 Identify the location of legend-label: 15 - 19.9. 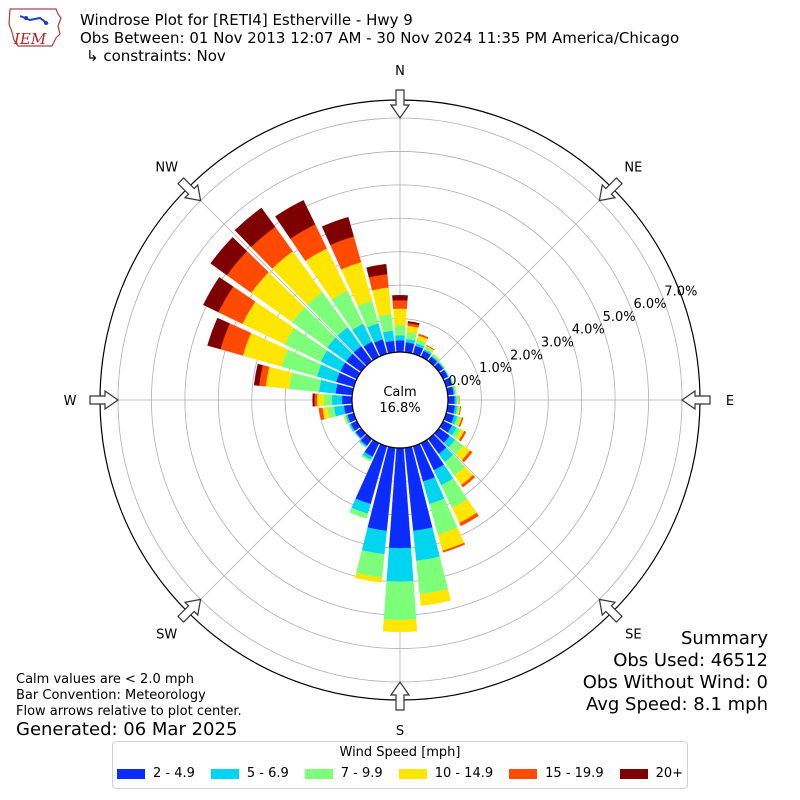
(574, 773).